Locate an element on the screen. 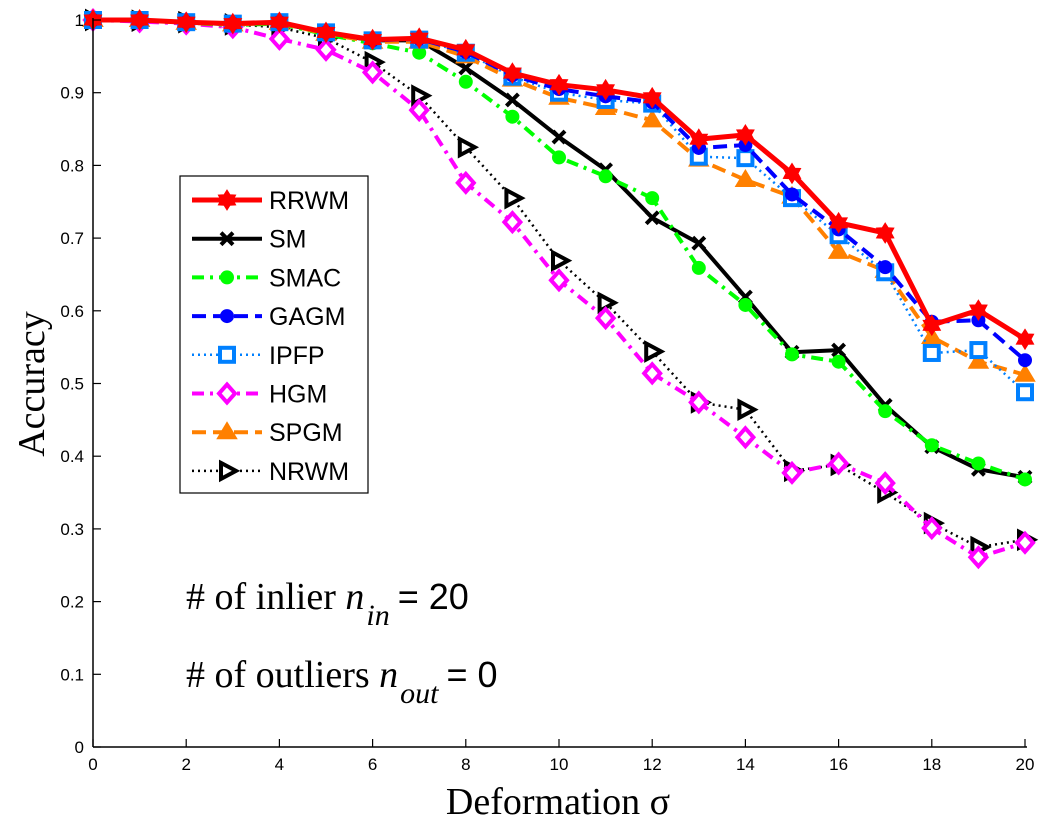 This screenshot has width=1047, height=824. legend-label-hgm: HGM is located at coordinates (298, 395).